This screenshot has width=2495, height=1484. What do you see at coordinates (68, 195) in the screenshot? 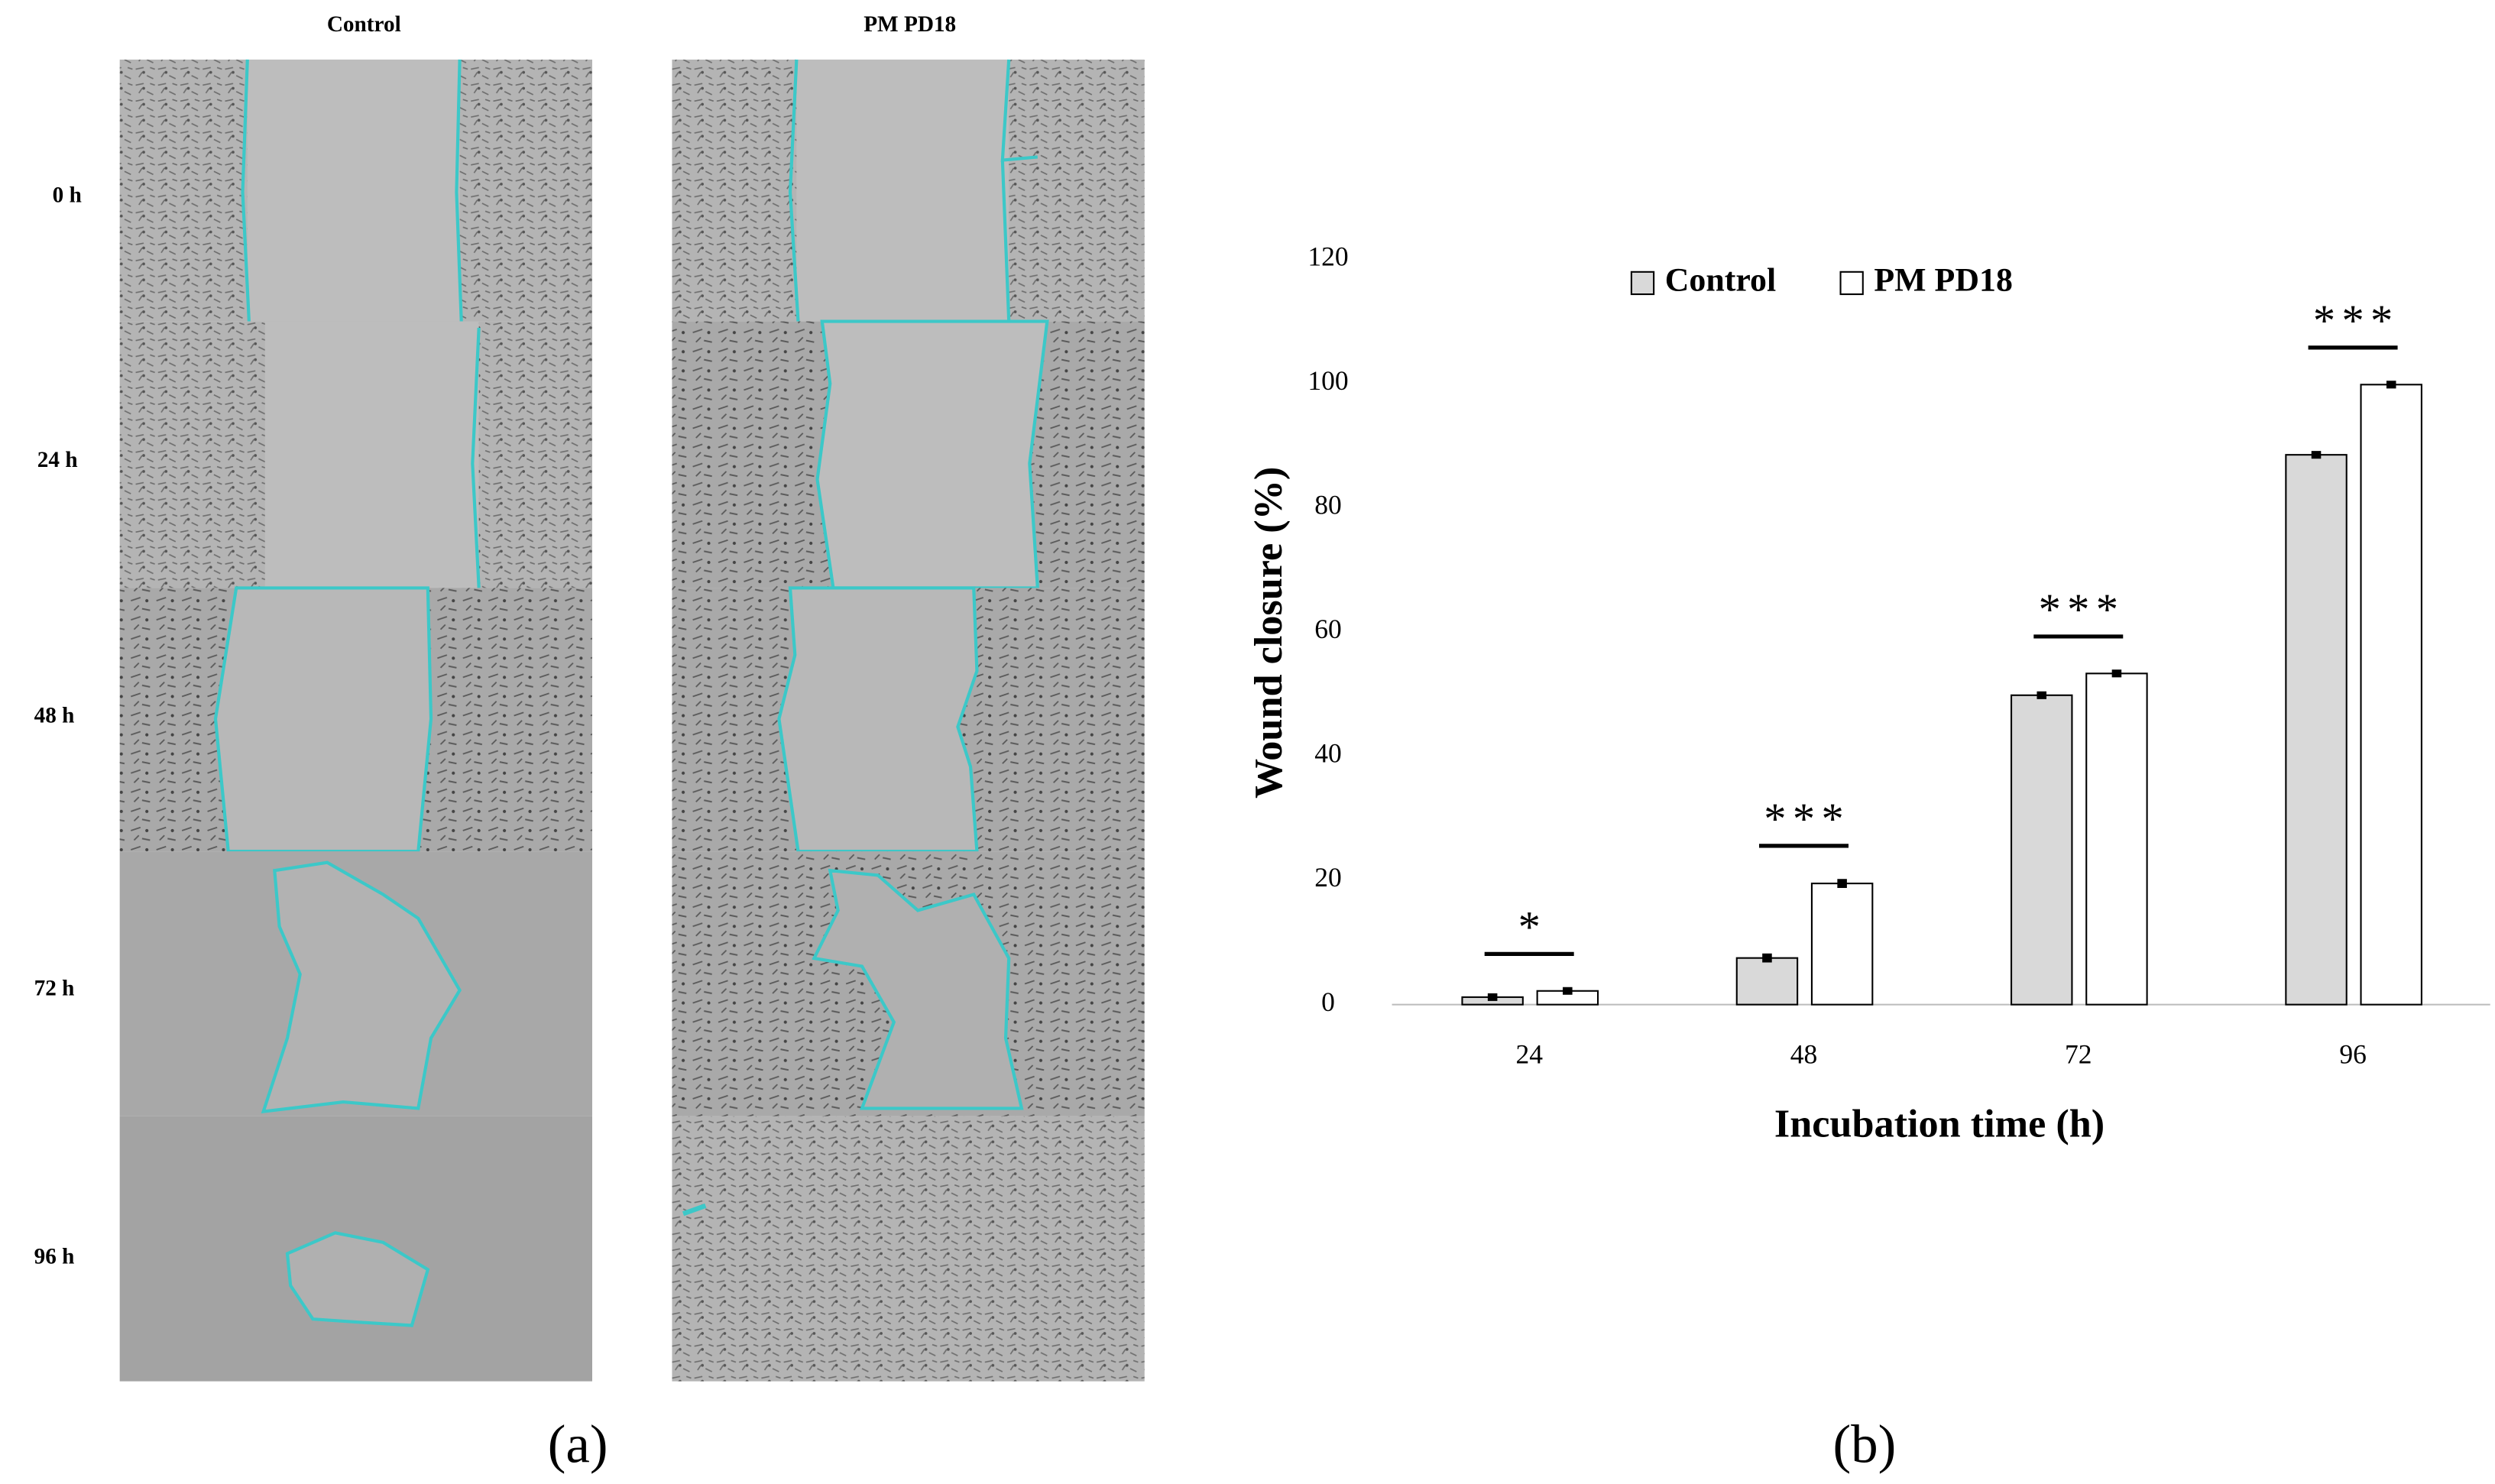
I see `row-label: 0 h` at bounding box center [68, 195].